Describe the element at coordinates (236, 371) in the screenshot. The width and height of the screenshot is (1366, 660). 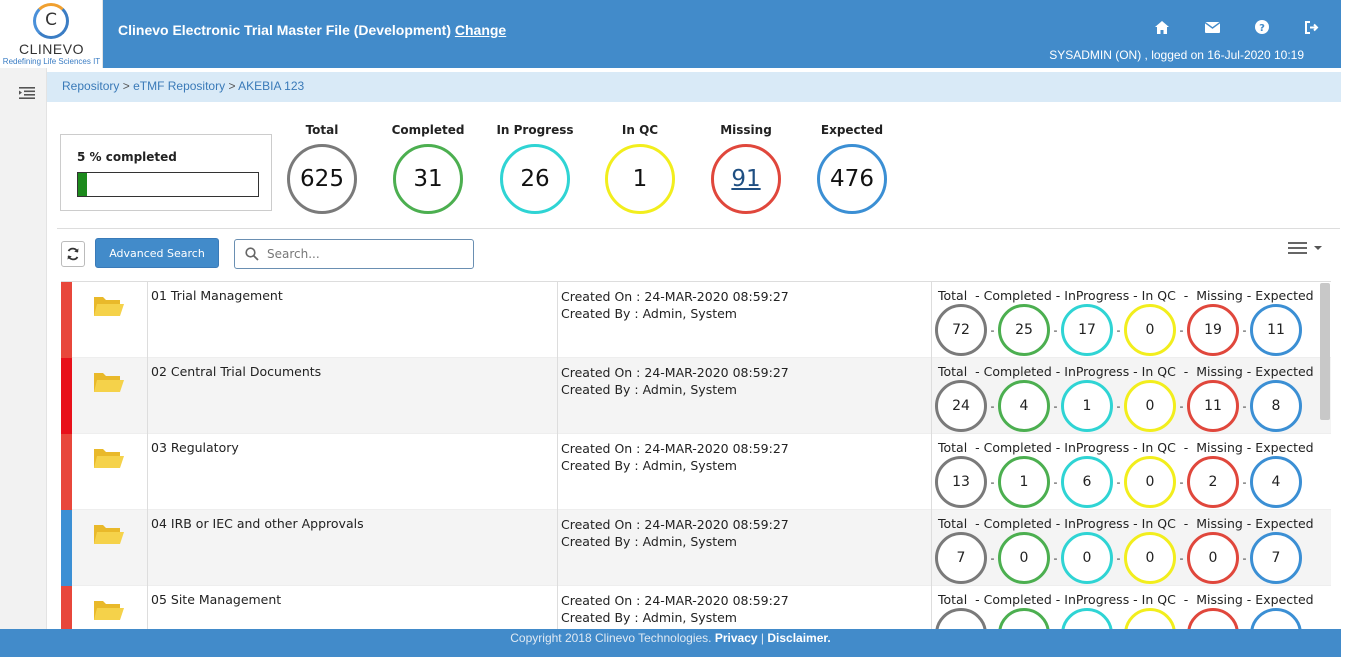
I see `folder-name: 02 Central Trial Documents` at that location.